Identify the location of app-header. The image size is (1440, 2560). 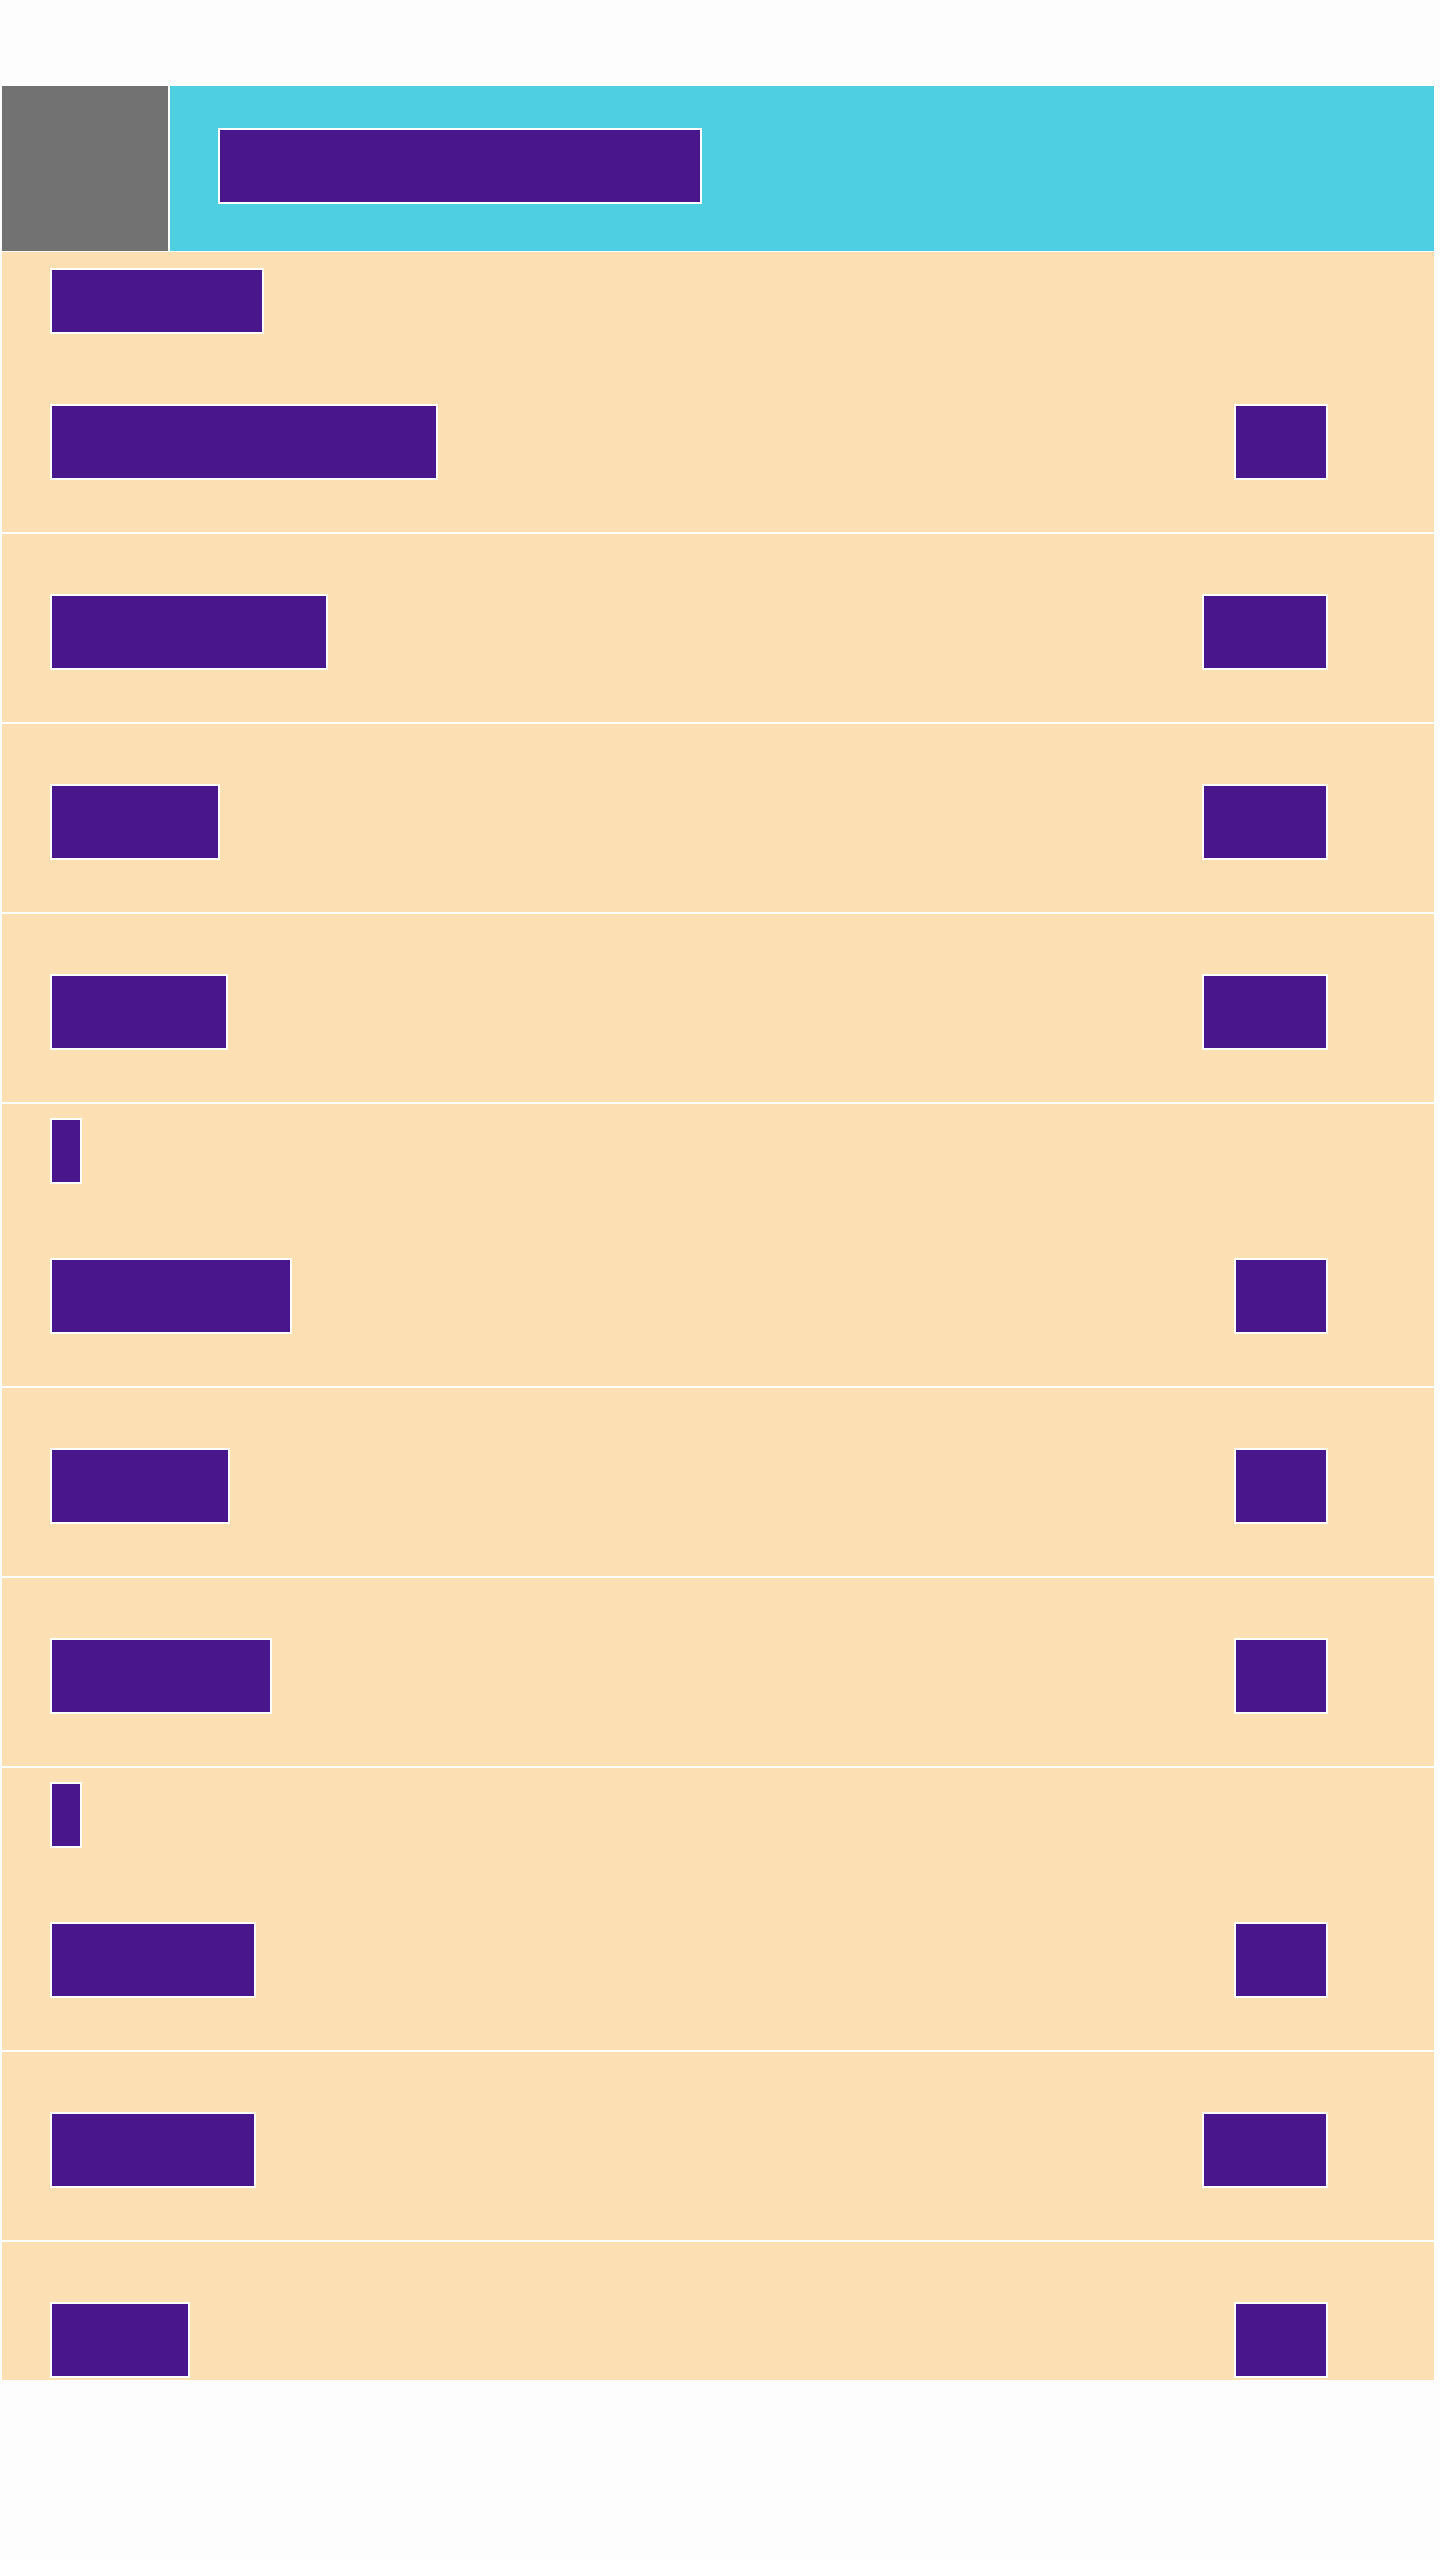
(718, 168).